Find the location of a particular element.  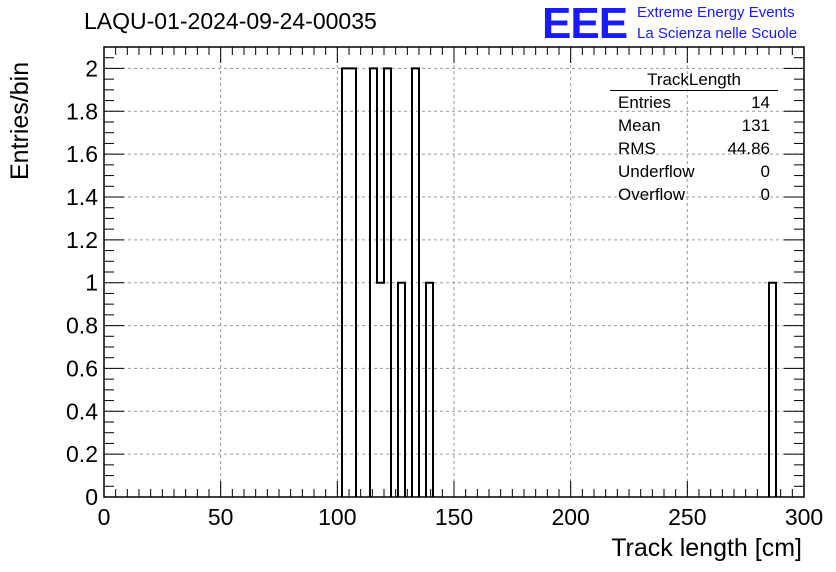

y-tick-label: 0.4 is located at coordinates (82, 411).